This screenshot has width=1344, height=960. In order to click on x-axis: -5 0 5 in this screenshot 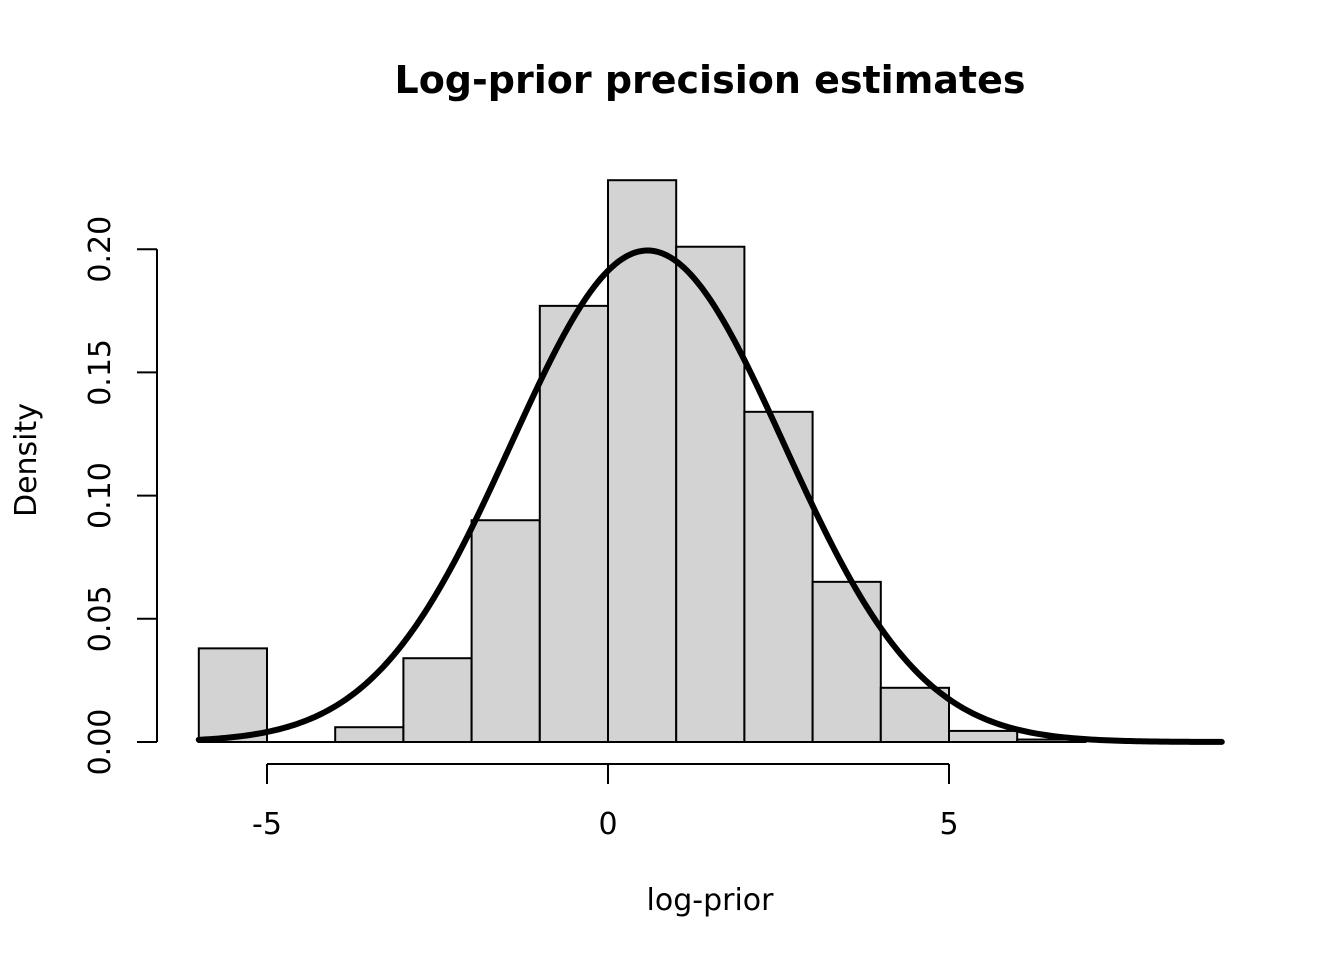, I will do `click(605, 802)`.